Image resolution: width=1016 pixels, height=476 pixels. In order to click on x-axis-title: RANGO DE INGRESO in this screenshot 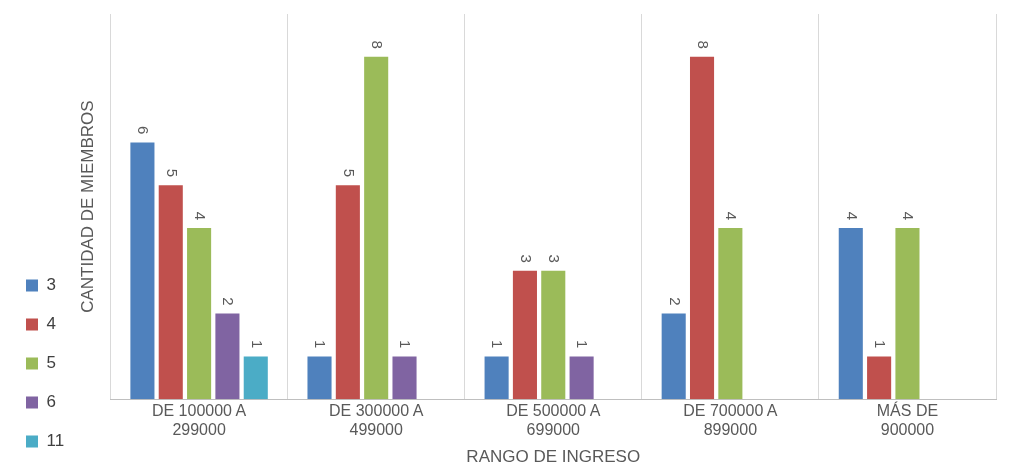, I will do `click(553, 457)`.